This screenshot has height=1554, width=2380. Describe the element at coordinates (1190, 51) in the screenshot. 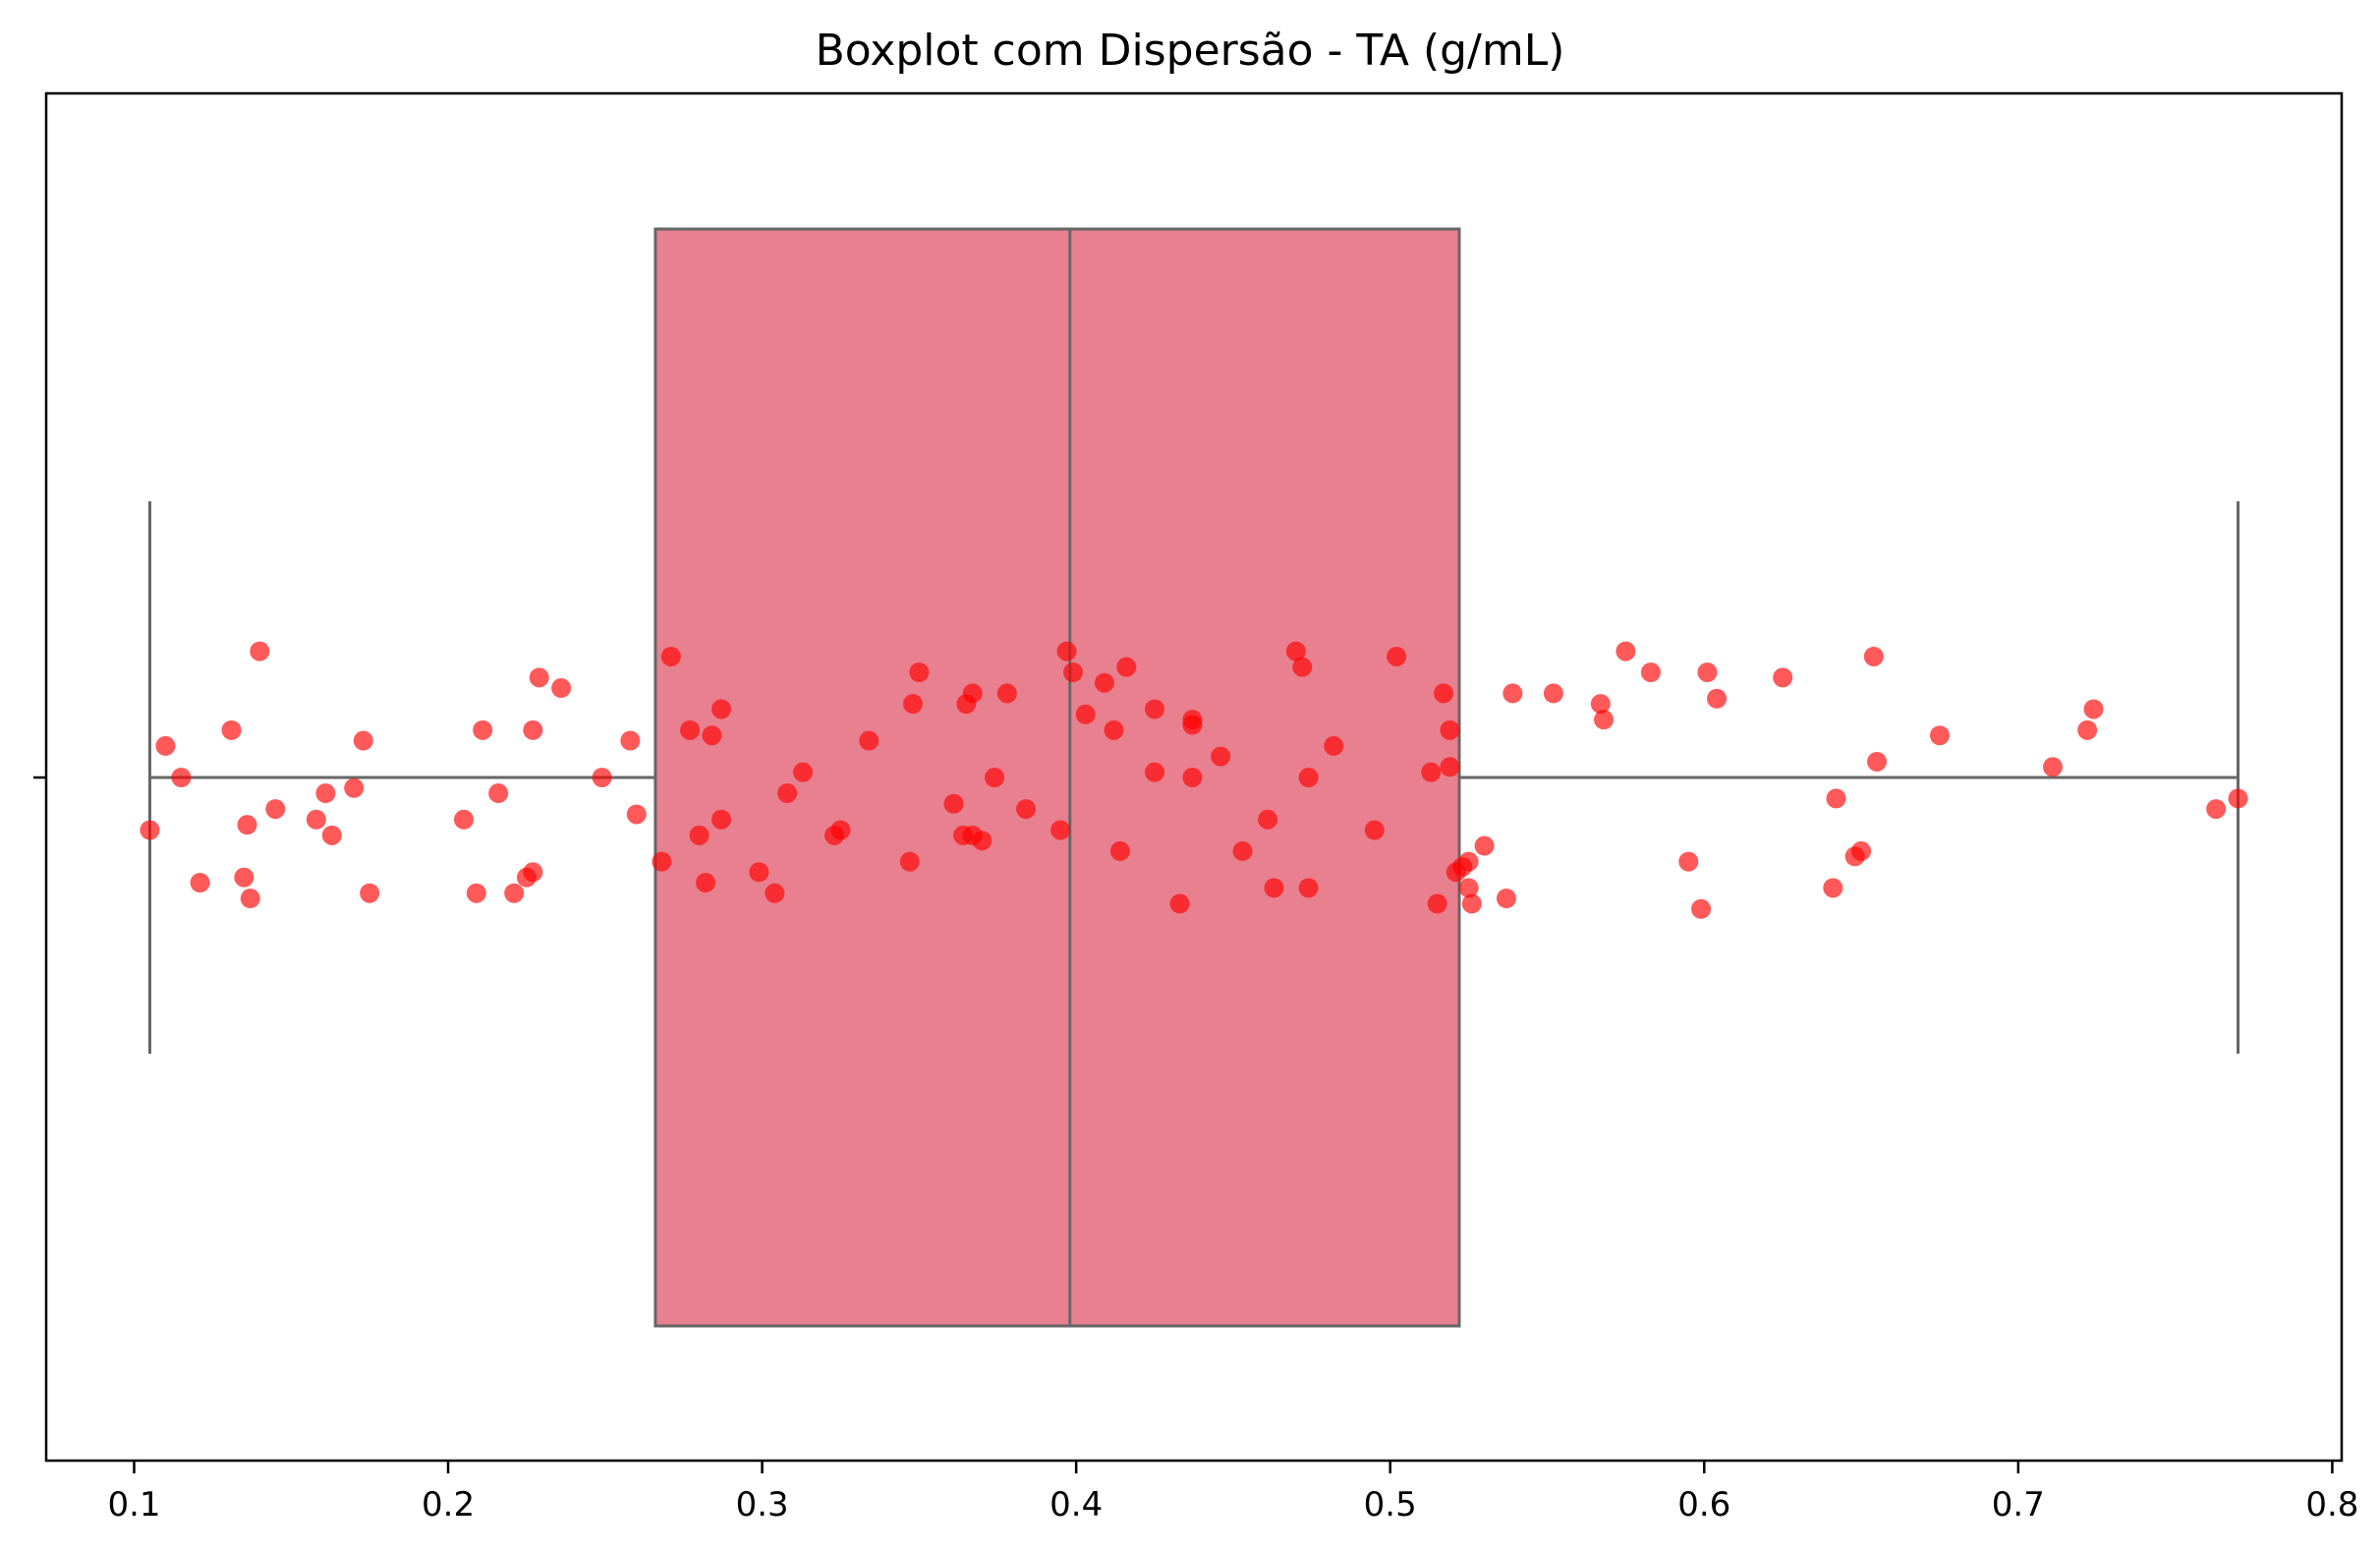

I see `chart-title: Boxplot com Dispersão - TA (g/mL)` at that location.